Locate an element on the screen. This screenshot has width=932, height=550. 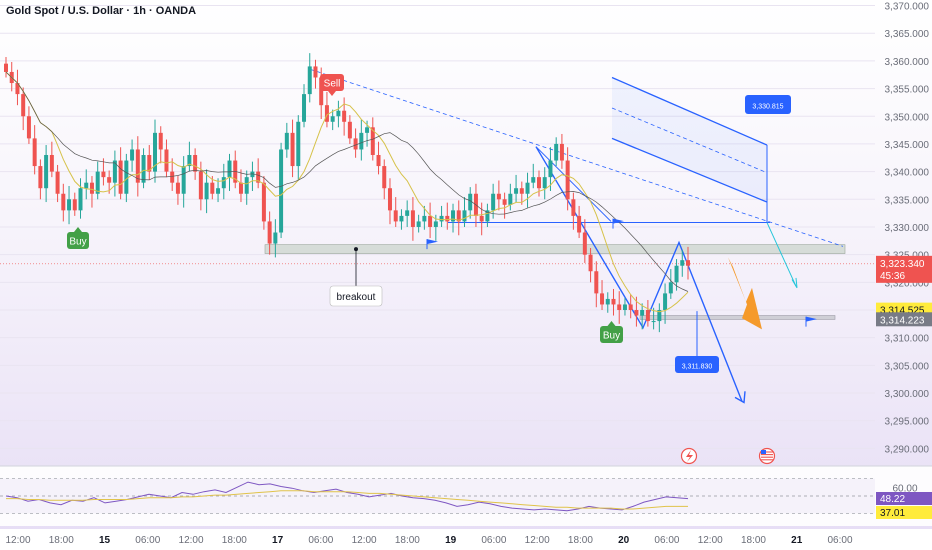
time-tick-label: 18:00 is located at coordinates (753, 540).